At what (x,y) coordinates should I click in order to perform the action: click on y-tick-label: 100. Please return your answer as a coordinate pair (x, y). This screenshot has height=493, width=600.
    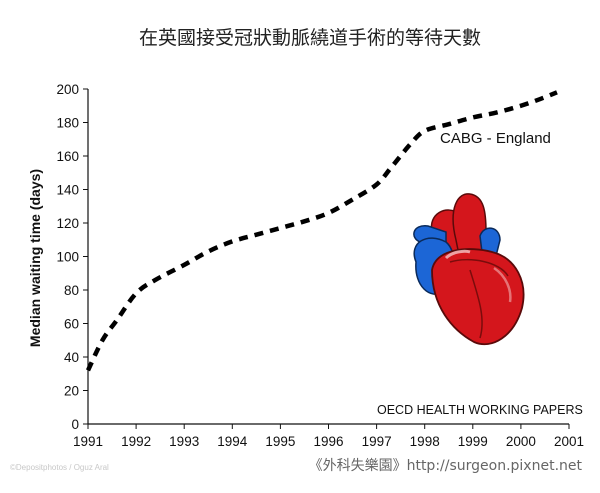
    Looking at the image, I should click on (67, 257).